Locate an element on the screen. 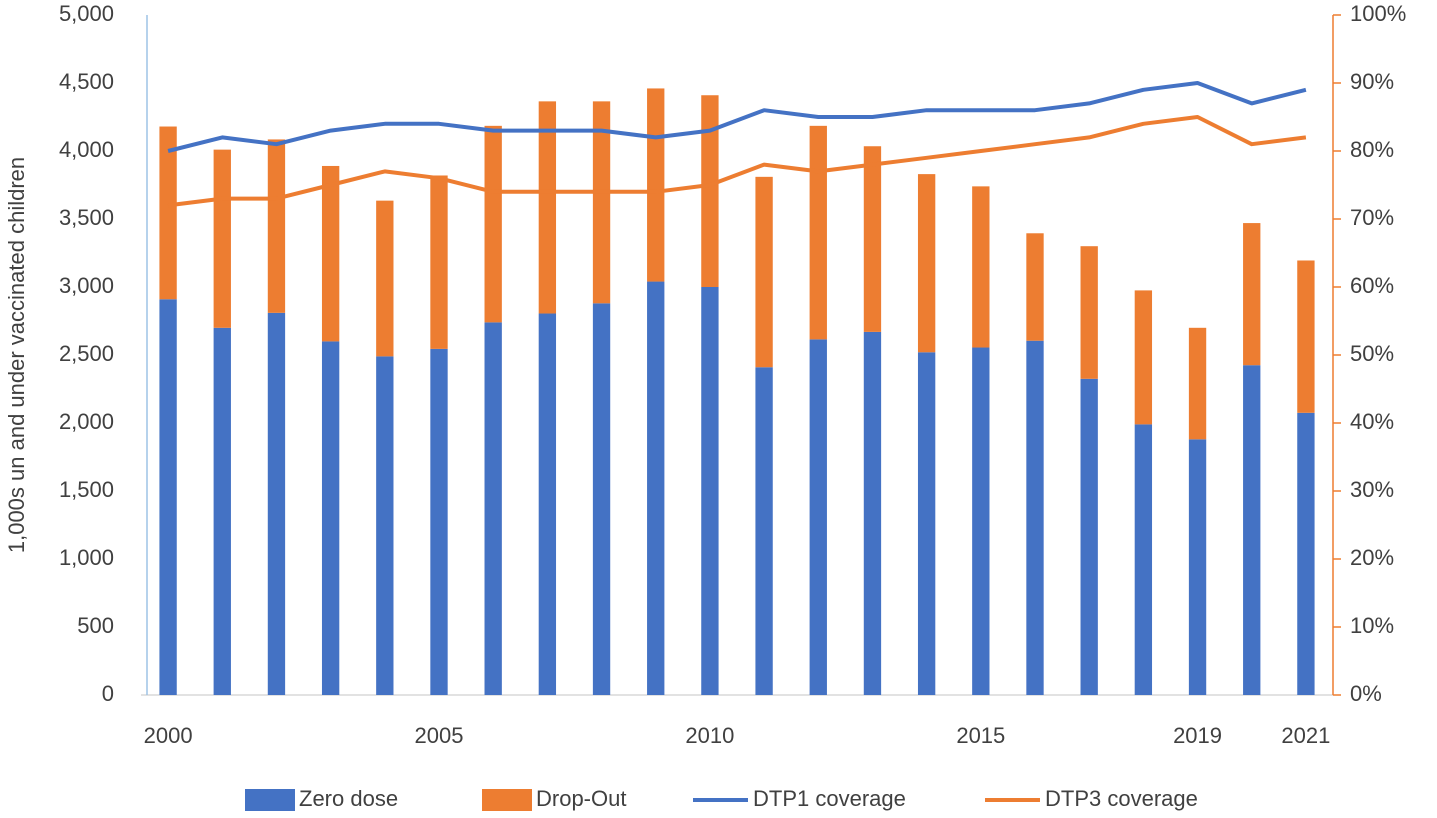 The width and height of the screenshot is (1437, 818). x-tick-label: 2021 is located at coordinates (1305, 735).